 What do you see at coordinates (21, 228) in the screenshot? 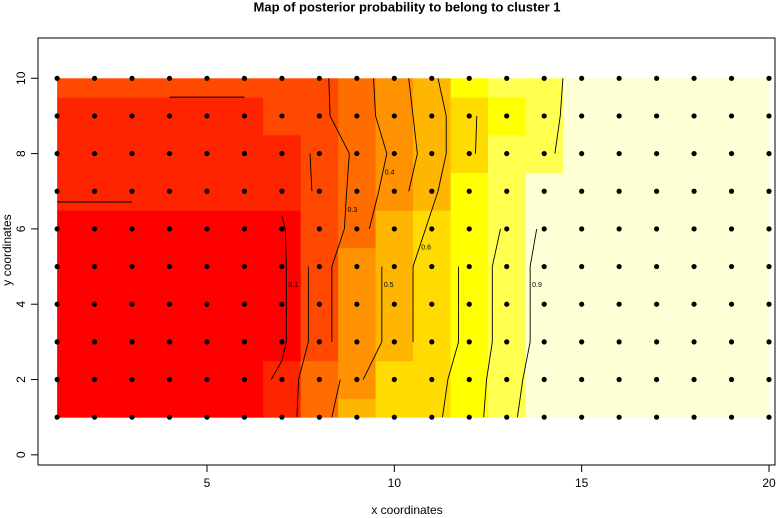
I see `y-tick-label: 6` at bounding box center [21, 228].